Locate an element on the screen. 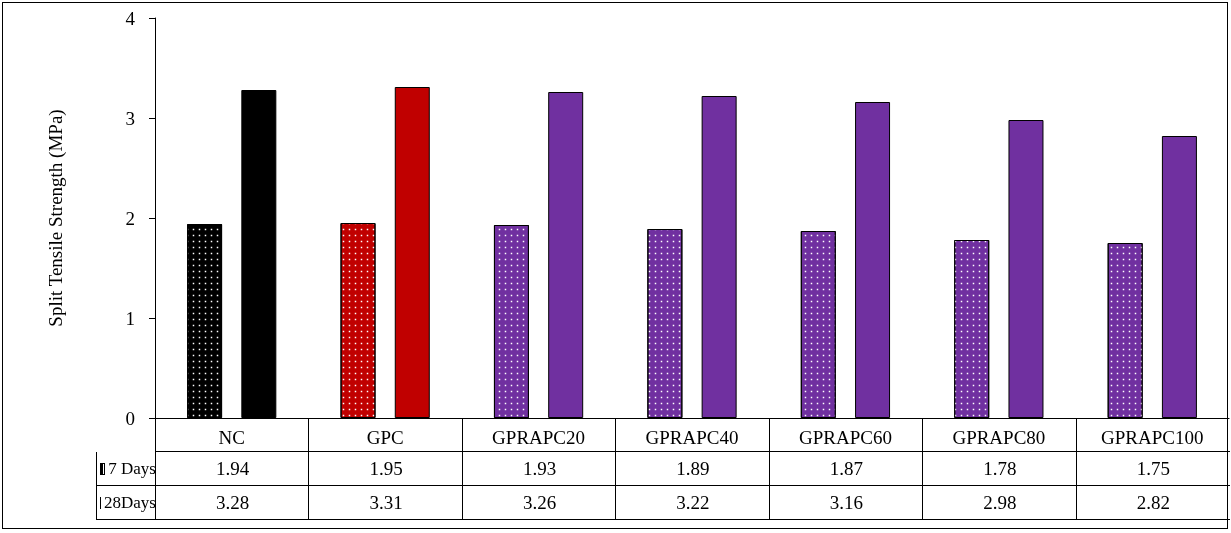 This screenshot has height=533, width=1231. x-tick-label: GPRAPC40 is located at coordinates (692, 437).